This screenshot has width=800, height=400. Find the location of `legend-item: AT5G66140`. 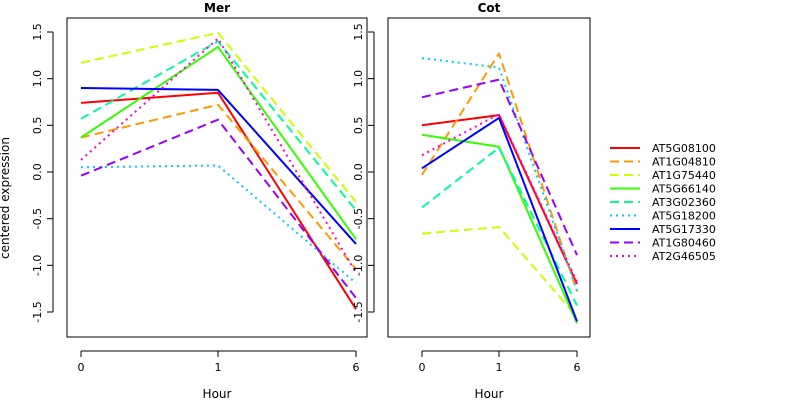

legend-item: AT5G66140 is located at coordinates (663, 189).